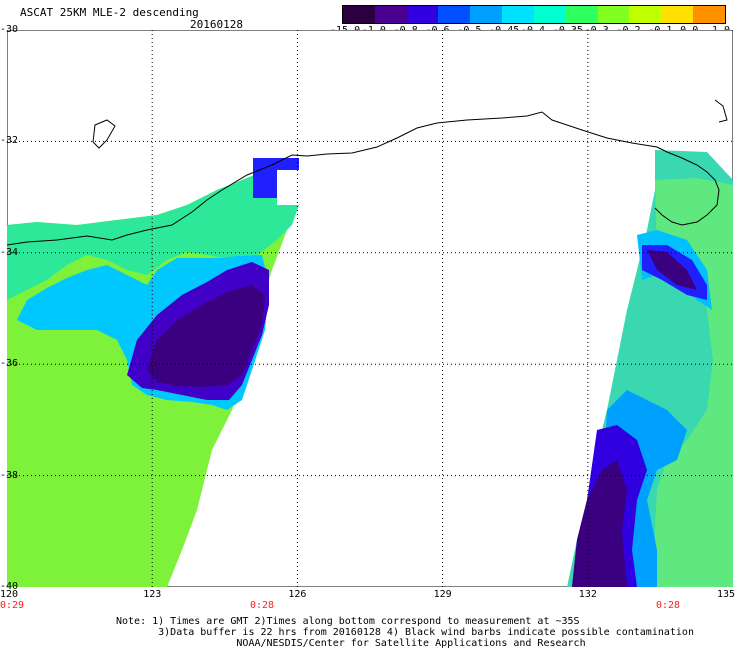 This screenshot has height=650, width=740. What do you see at coordinates (9, 586) in the screenshot?
I see `y-tick-label: -40` at bounding box center [9, 586].